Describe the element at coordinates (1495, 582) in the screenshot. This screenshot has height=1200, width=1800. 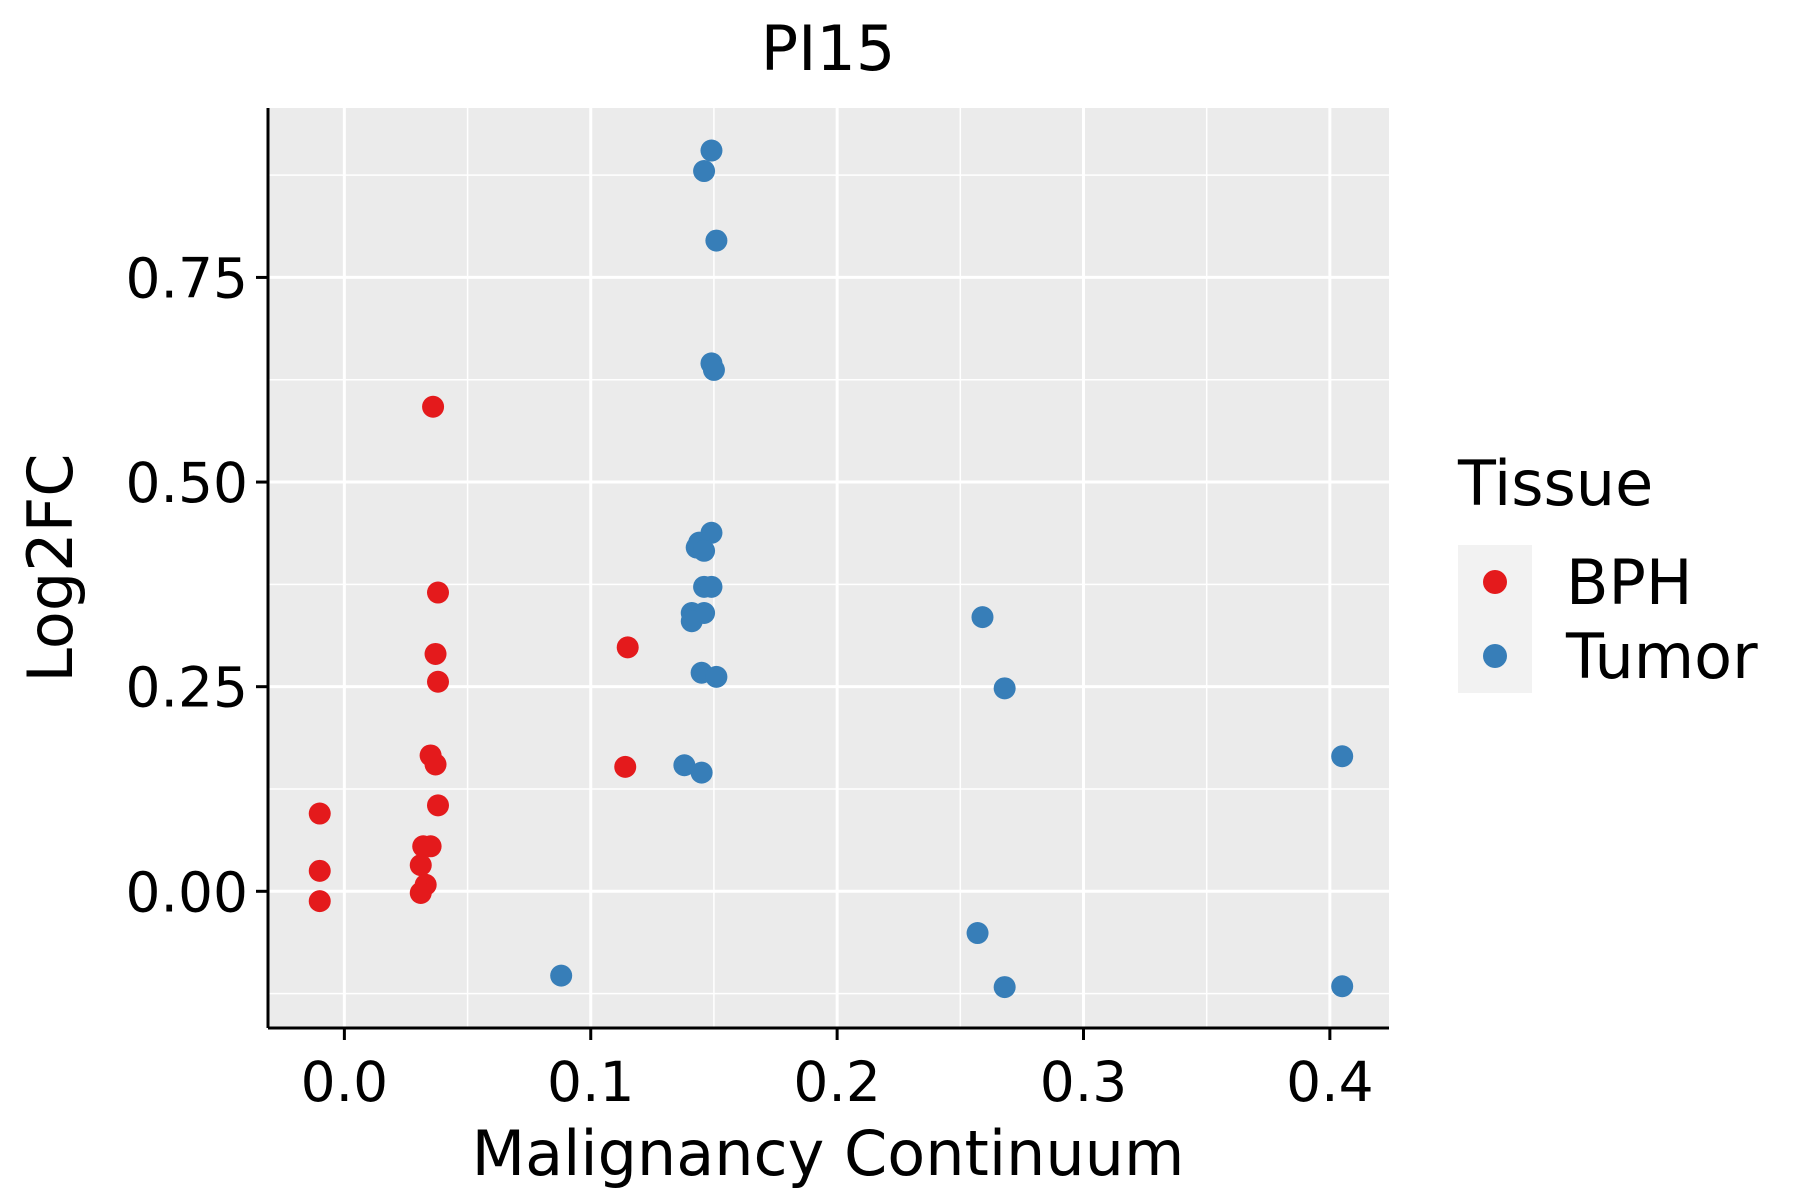
I see `legend-key-bph` at that location.